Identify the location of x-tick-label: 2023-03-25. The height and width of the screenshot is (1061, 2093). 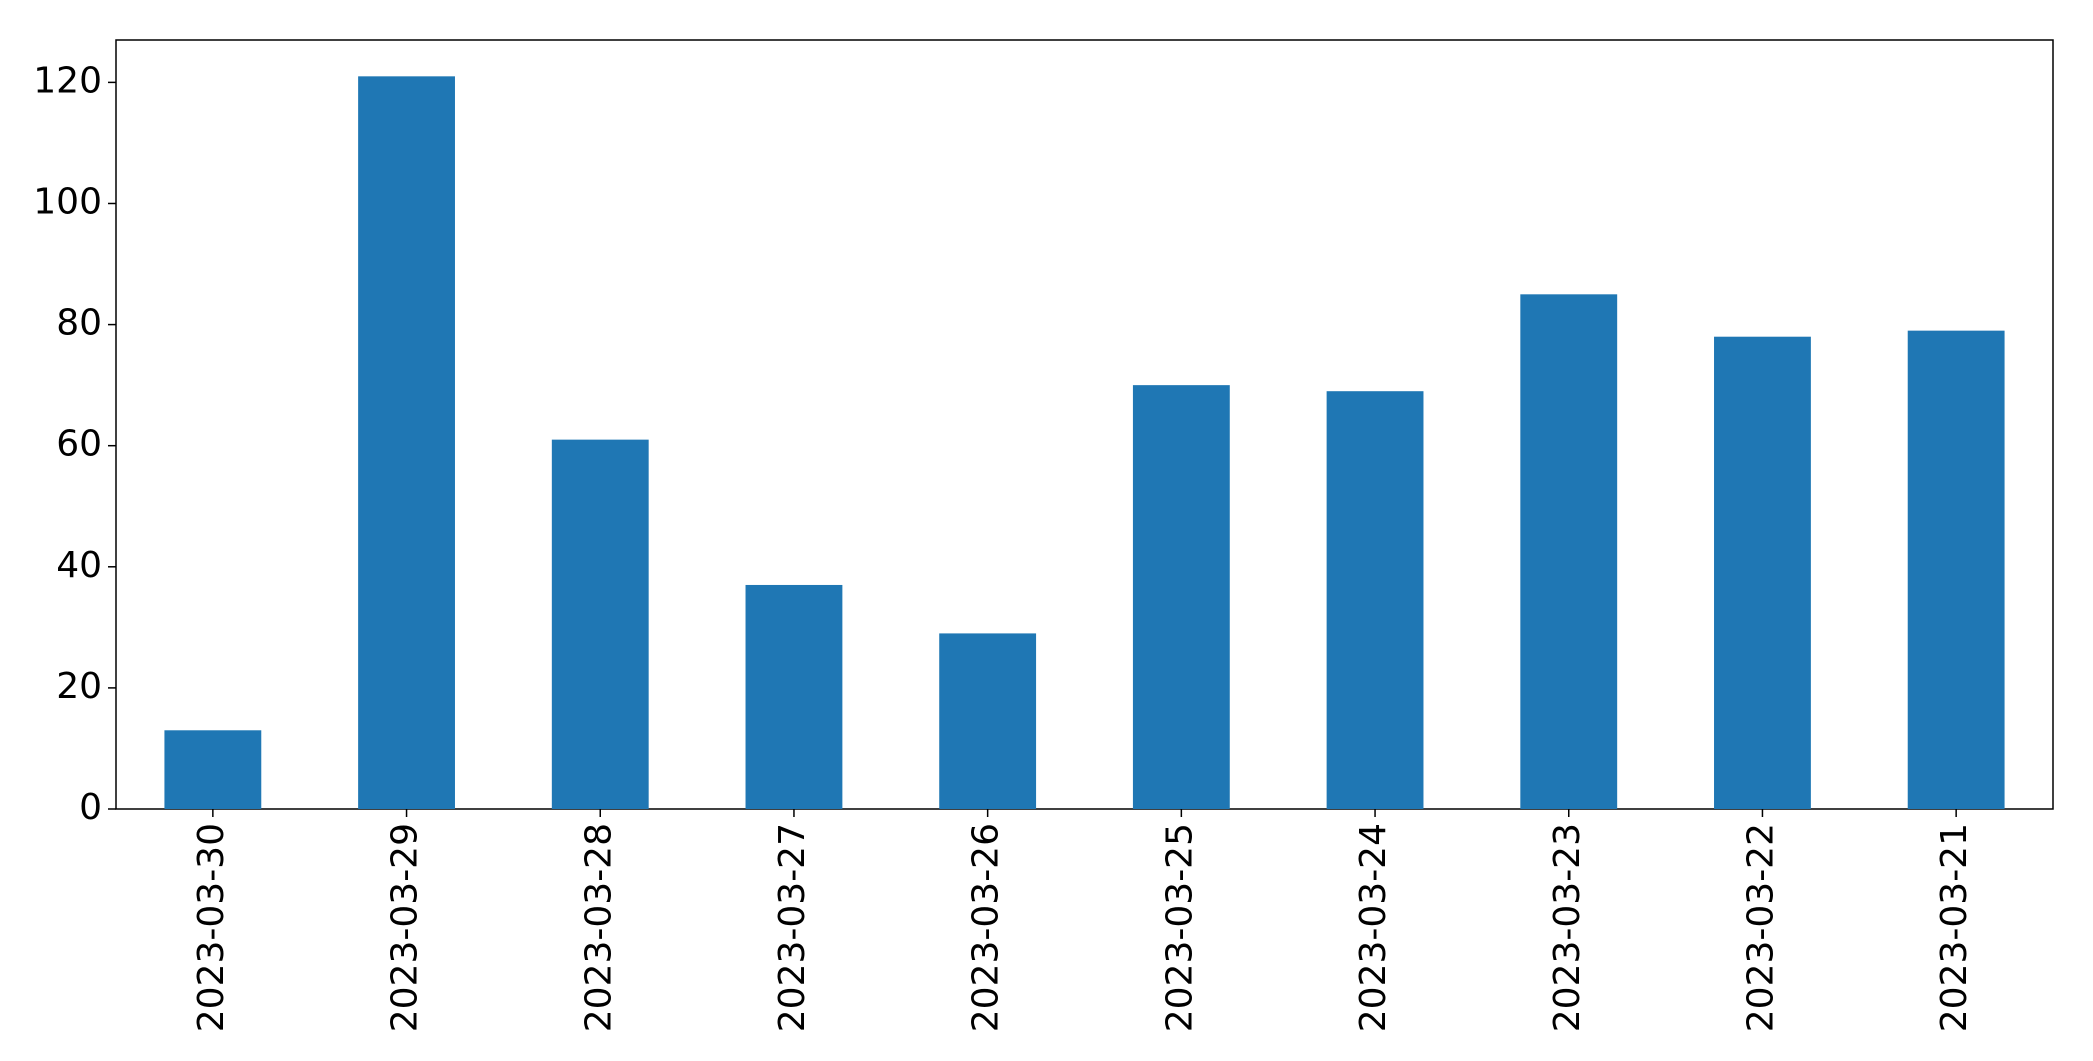
(1179, 927).